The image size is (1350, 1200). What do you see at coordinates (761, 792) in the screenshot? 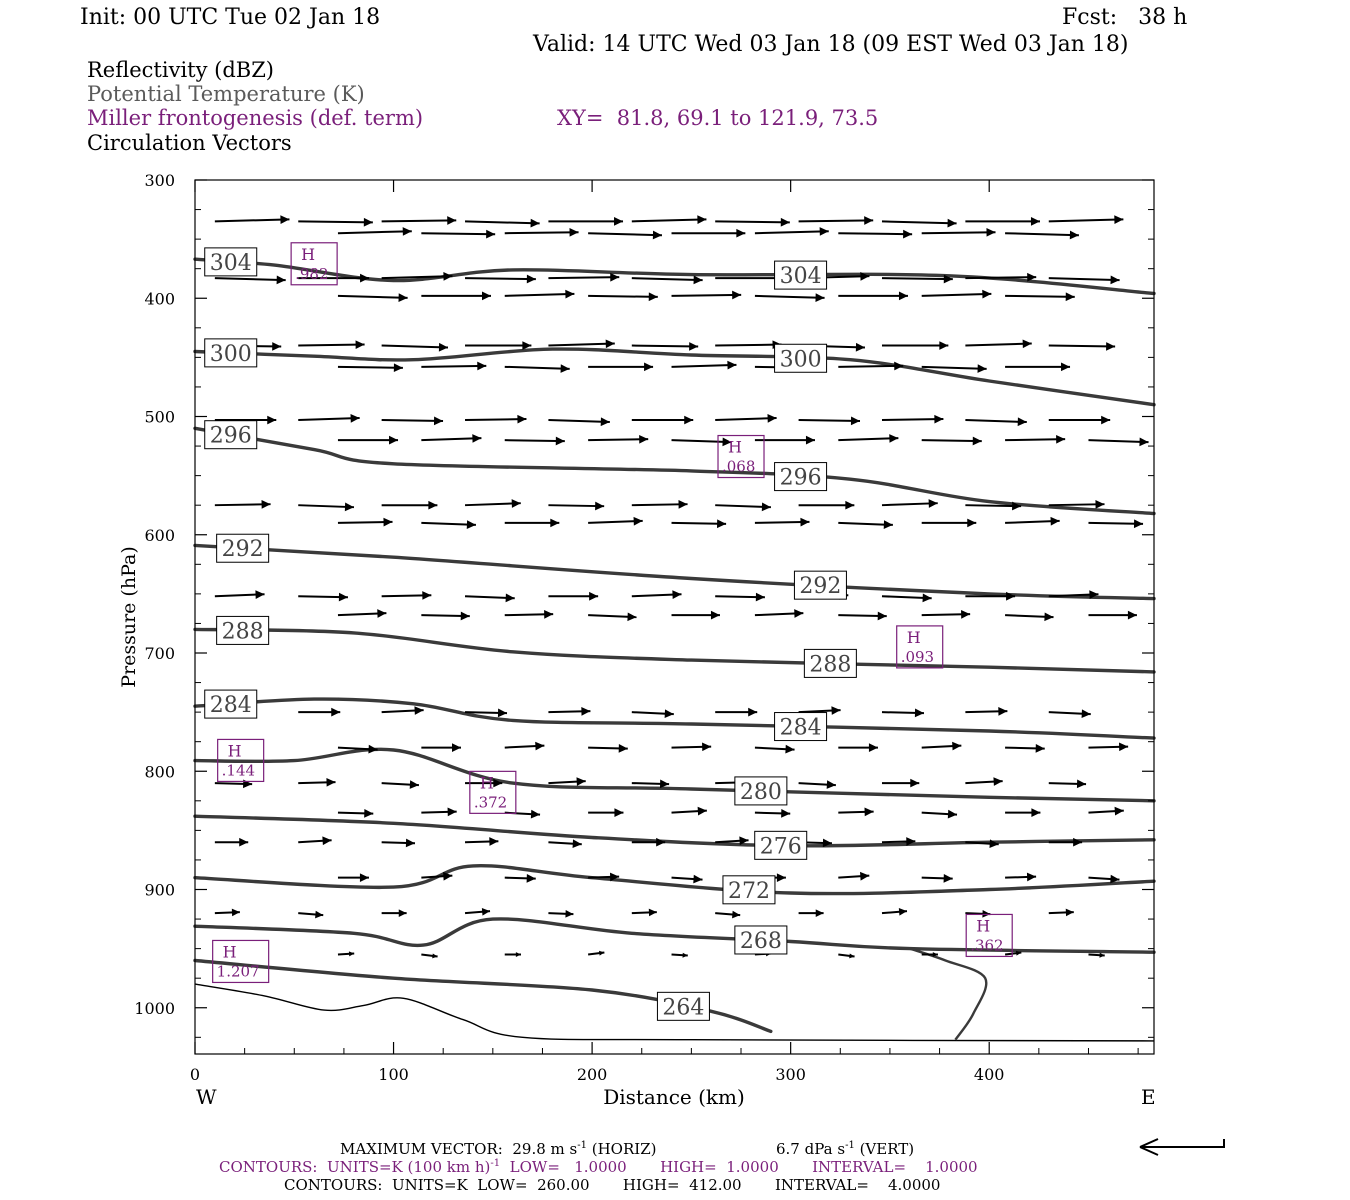
I see `contour-label-280: 280` at bounding box center [761, 792].